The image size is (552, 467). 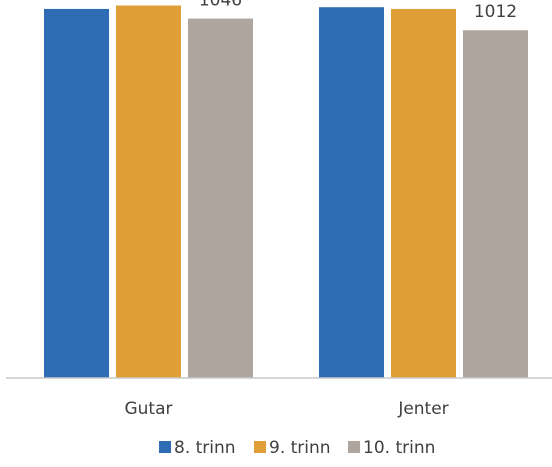 What do you see at coordinates (300, 448) in the screenshot?
I see `legend-label-series-2: 9. trinn` at bounding box center [300, 448].